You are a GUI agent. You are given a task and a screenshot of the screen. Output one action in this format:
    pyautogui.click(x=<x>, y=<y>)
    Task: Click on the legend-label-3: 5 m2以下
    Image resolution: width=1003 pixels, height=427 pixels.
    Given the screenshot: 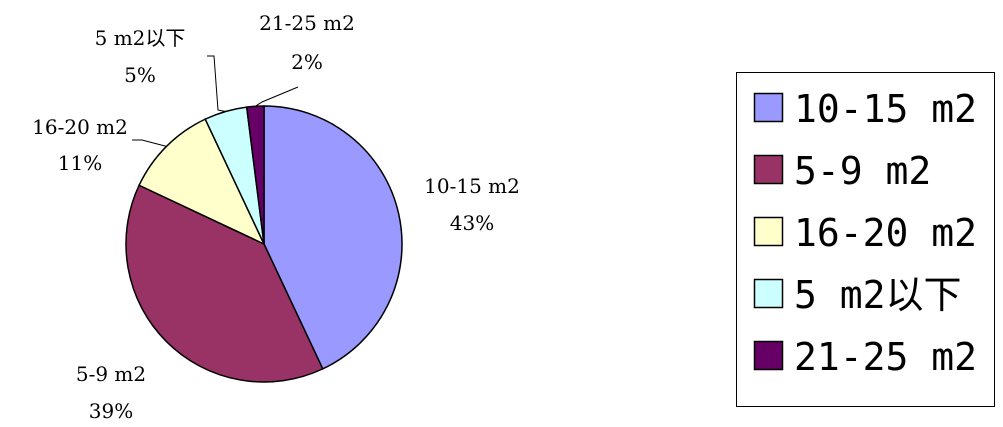 What is the action you would take?
    pyautogui.click(x=878, y=295)
    